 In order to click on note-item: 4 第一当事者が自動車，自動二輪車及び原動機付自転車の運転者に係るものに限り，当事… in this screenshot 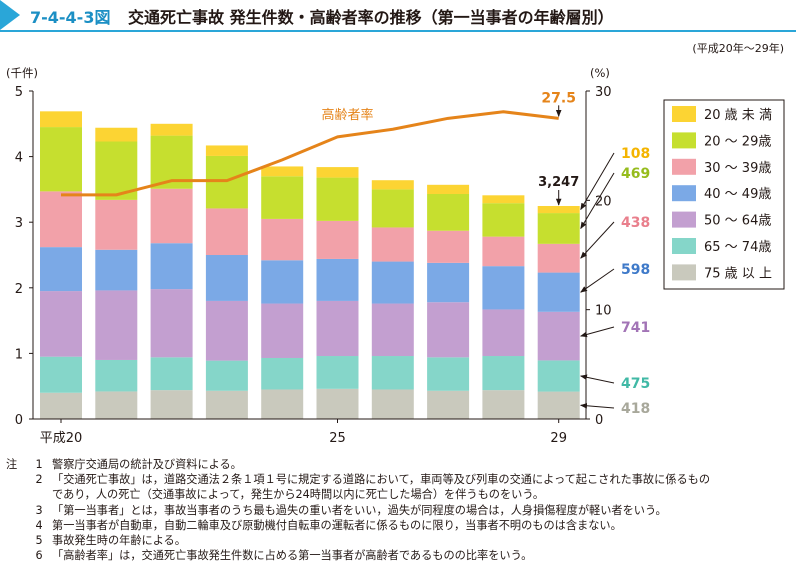, I will do `click(399, 525)`.